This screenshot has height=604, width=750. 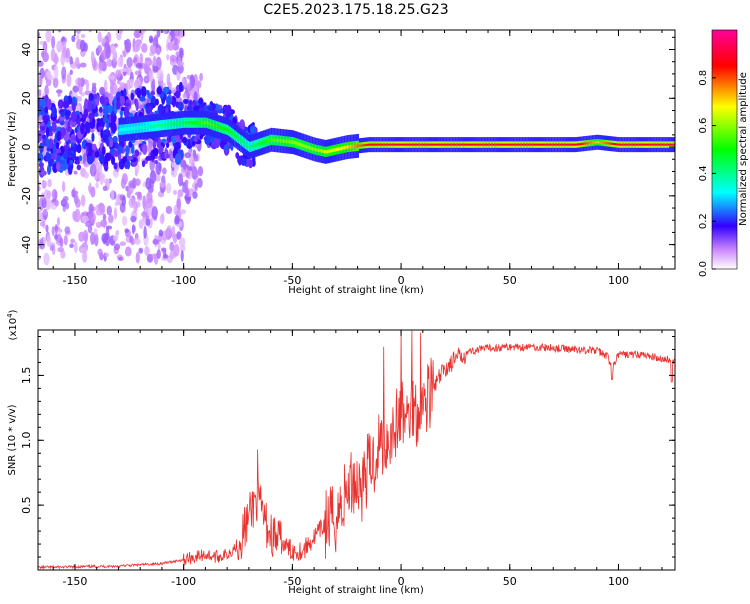 What do you see at coordinates (703, 78) in the screenshot?
I see `colorbar-tick-label: 0.8` at bounding box center [703, 78].